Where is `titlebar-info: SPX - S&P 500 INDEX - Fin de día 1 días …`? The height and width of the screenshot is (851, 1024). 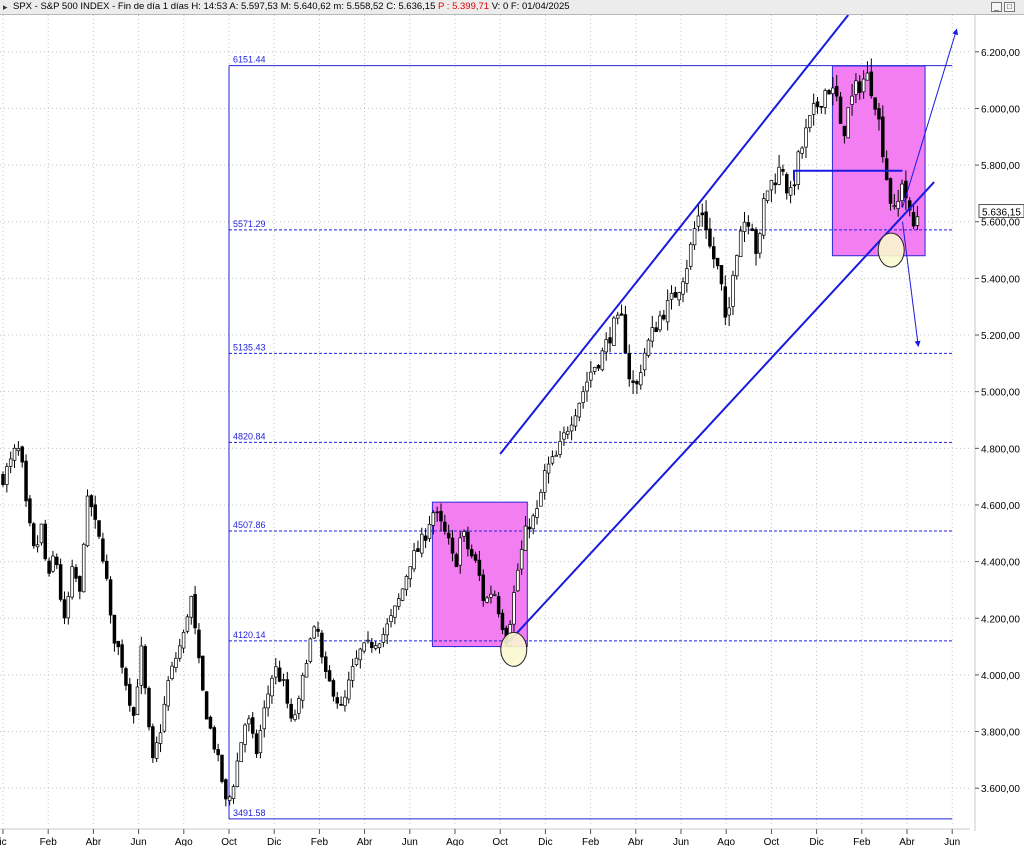
titlebar-info: SPX - S&P 500 INDEX - Fin de día 1 días … is located at coordinates (291, 7).